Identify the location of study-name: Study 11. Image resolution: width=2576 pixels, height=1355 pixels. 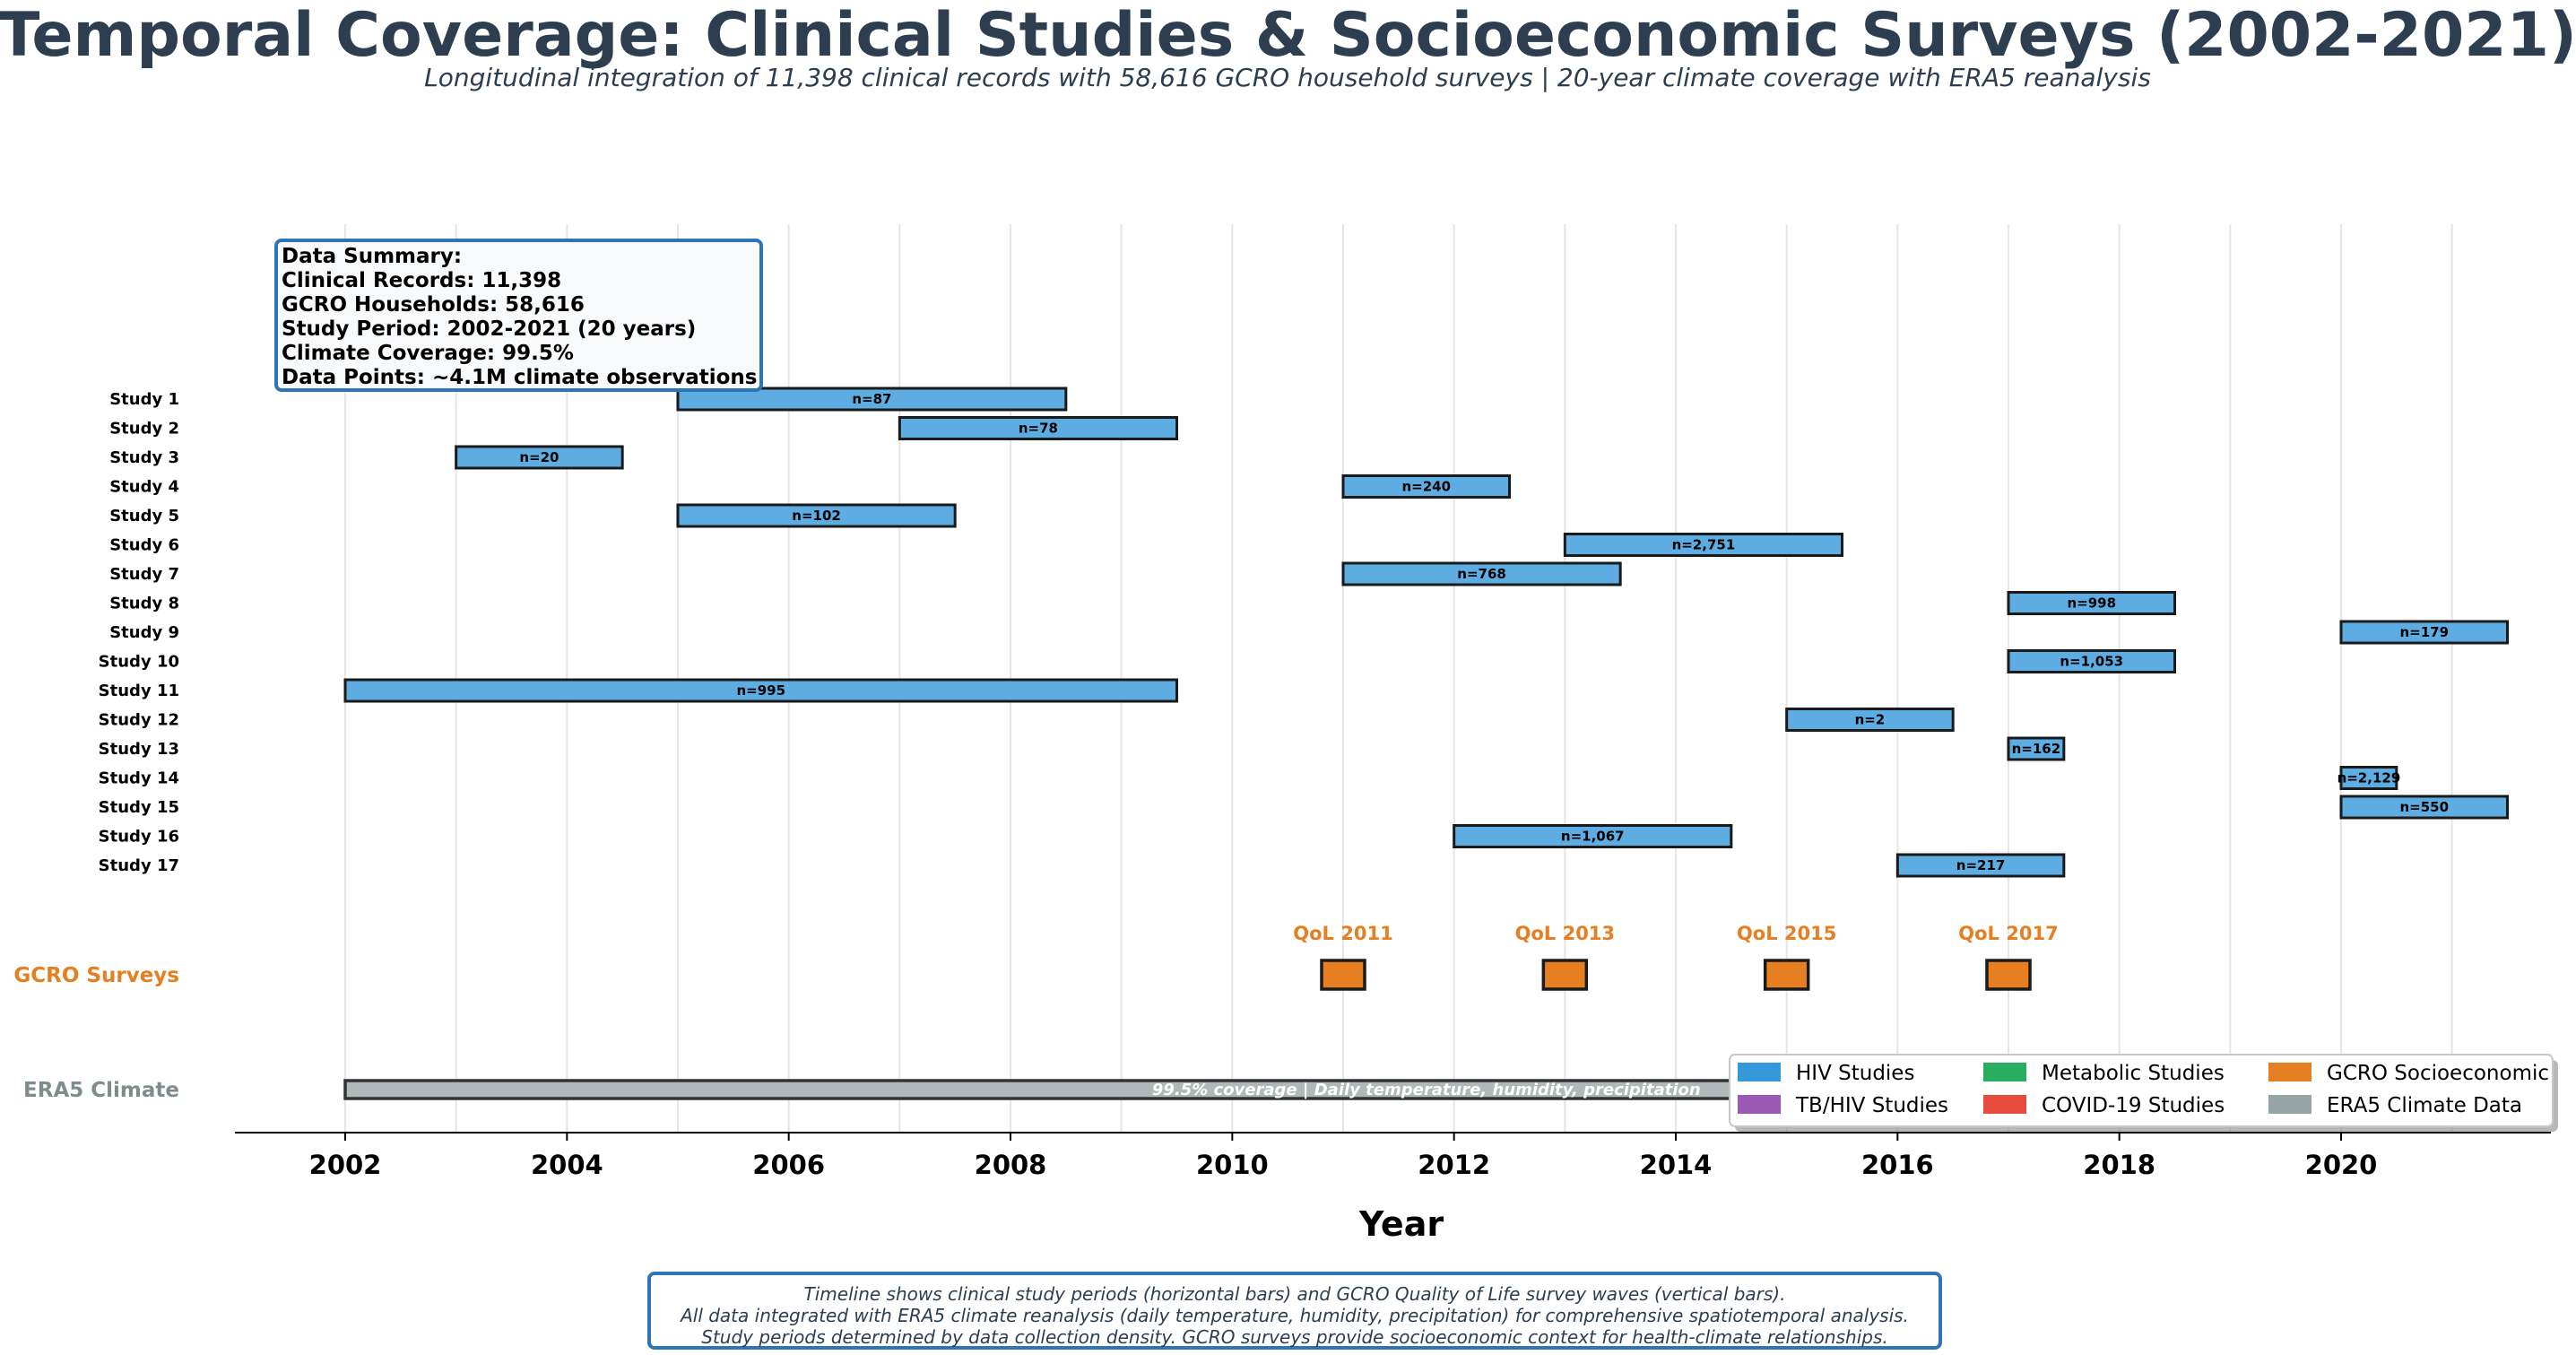
(139, 691).